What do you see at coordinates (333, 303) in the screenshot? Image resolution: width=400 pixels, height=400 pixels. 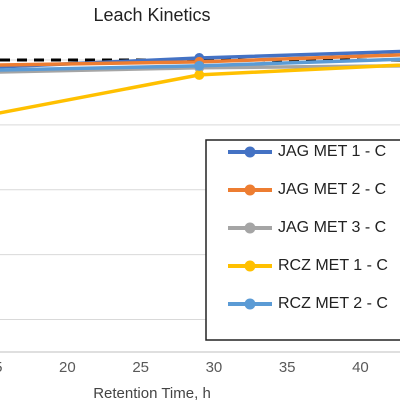 I see `legend-label: RCZ MET 2 - C` at bounding box center [333, 303].